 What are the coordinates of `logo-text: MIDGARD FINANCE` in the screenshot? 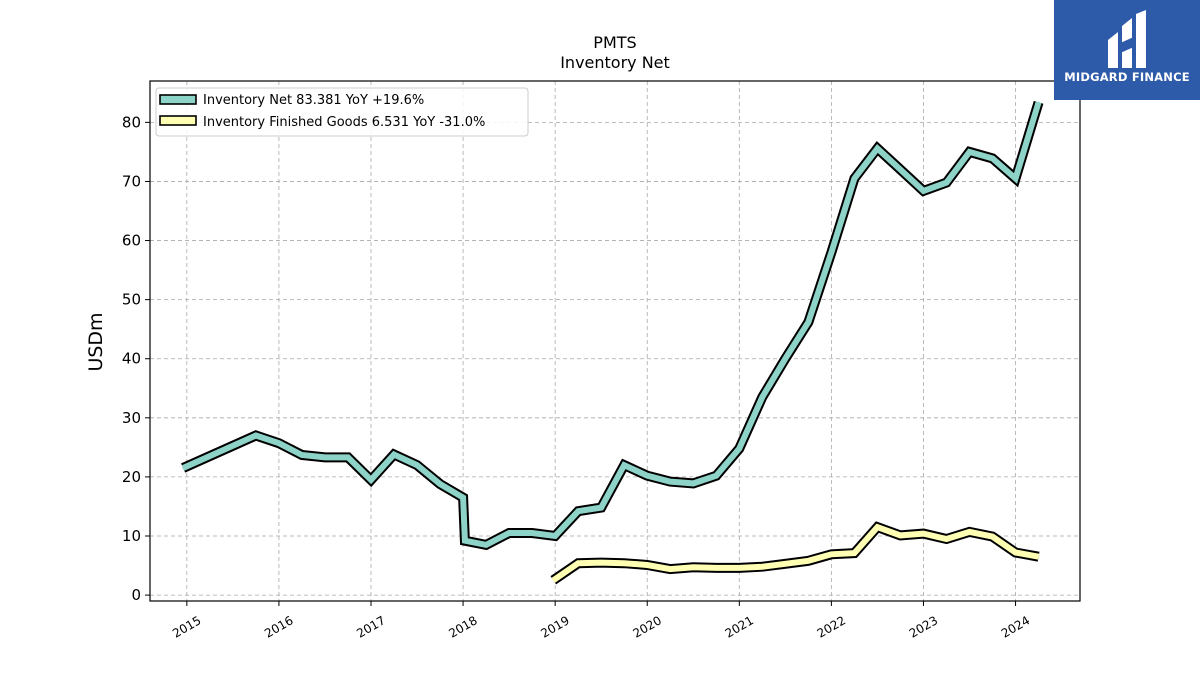 It's located at (1127, 77).